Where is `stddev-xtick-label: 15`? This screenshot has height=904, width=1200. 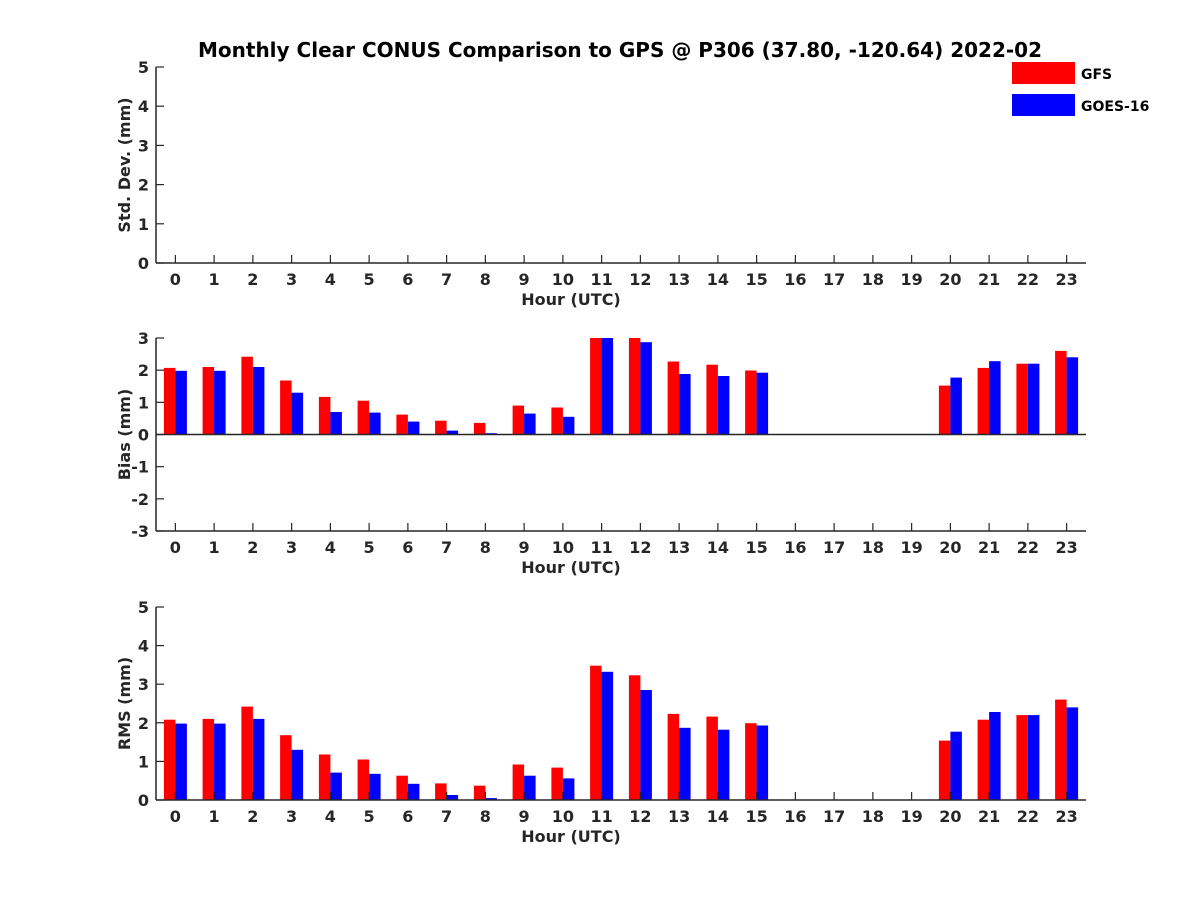 stddev-xtick-label: 15 is located at coordinates (756, 279).